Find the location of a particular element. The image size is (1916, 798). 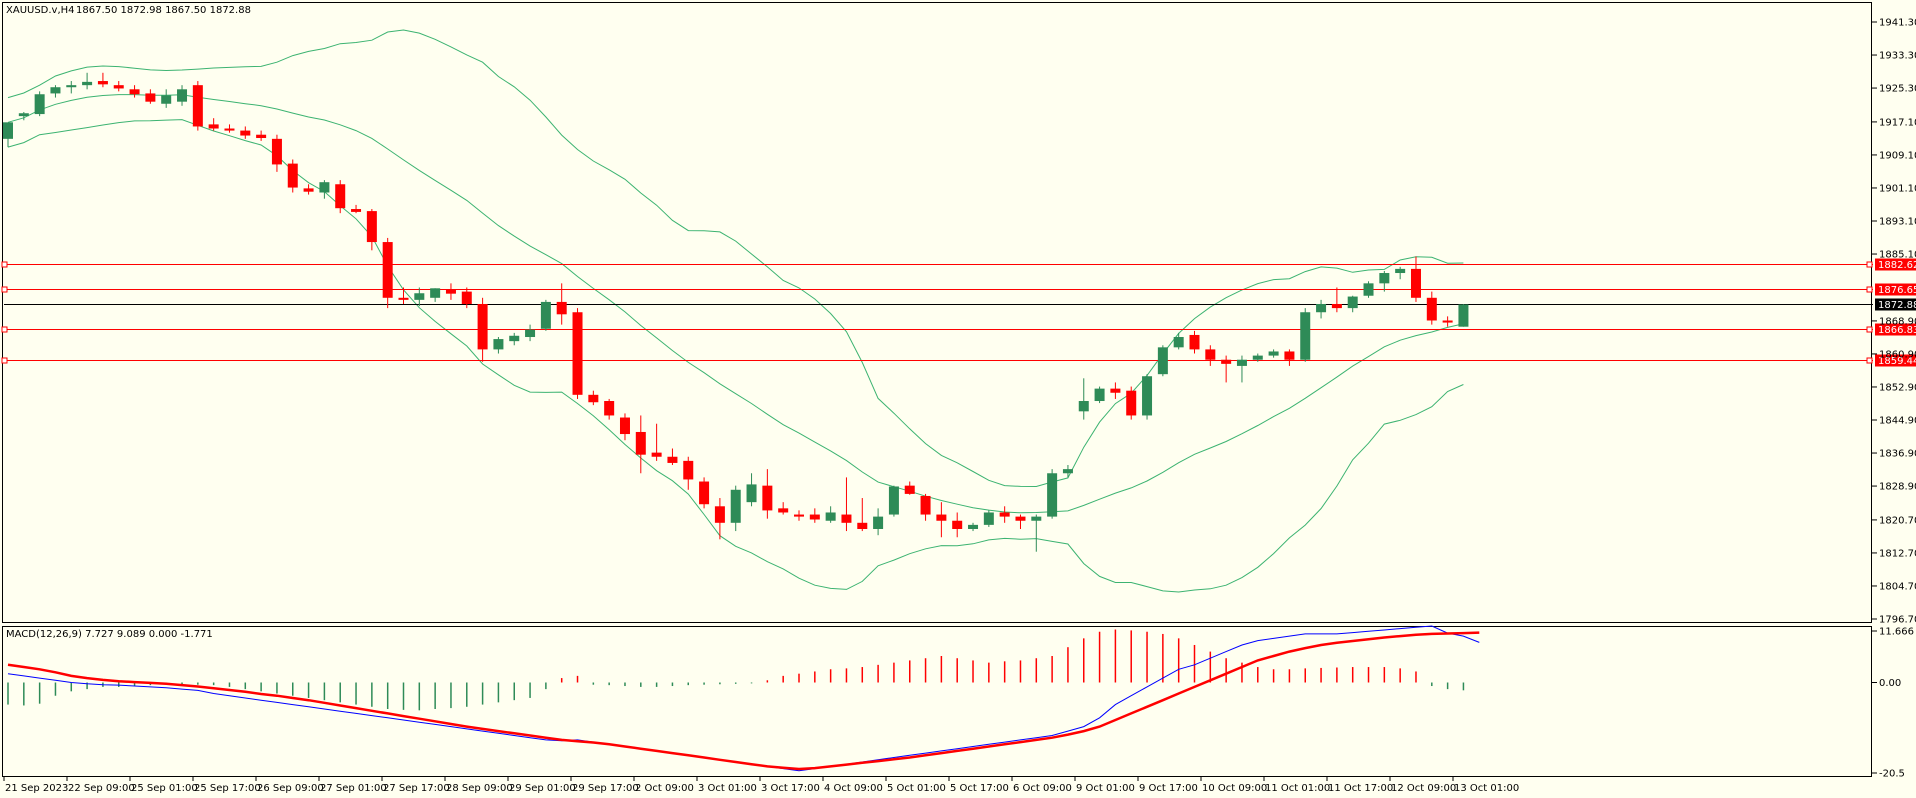

time-tick-label: 9 Oct 17:00 is located at coordinates (1168, 788).